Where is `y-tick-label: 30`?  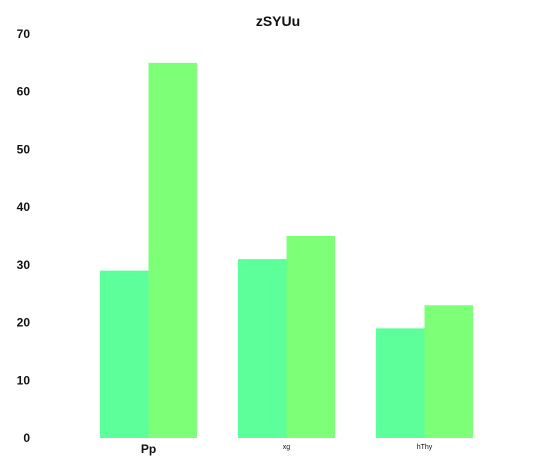
y-tick-label: 30 is located at coordinates (24, 265).